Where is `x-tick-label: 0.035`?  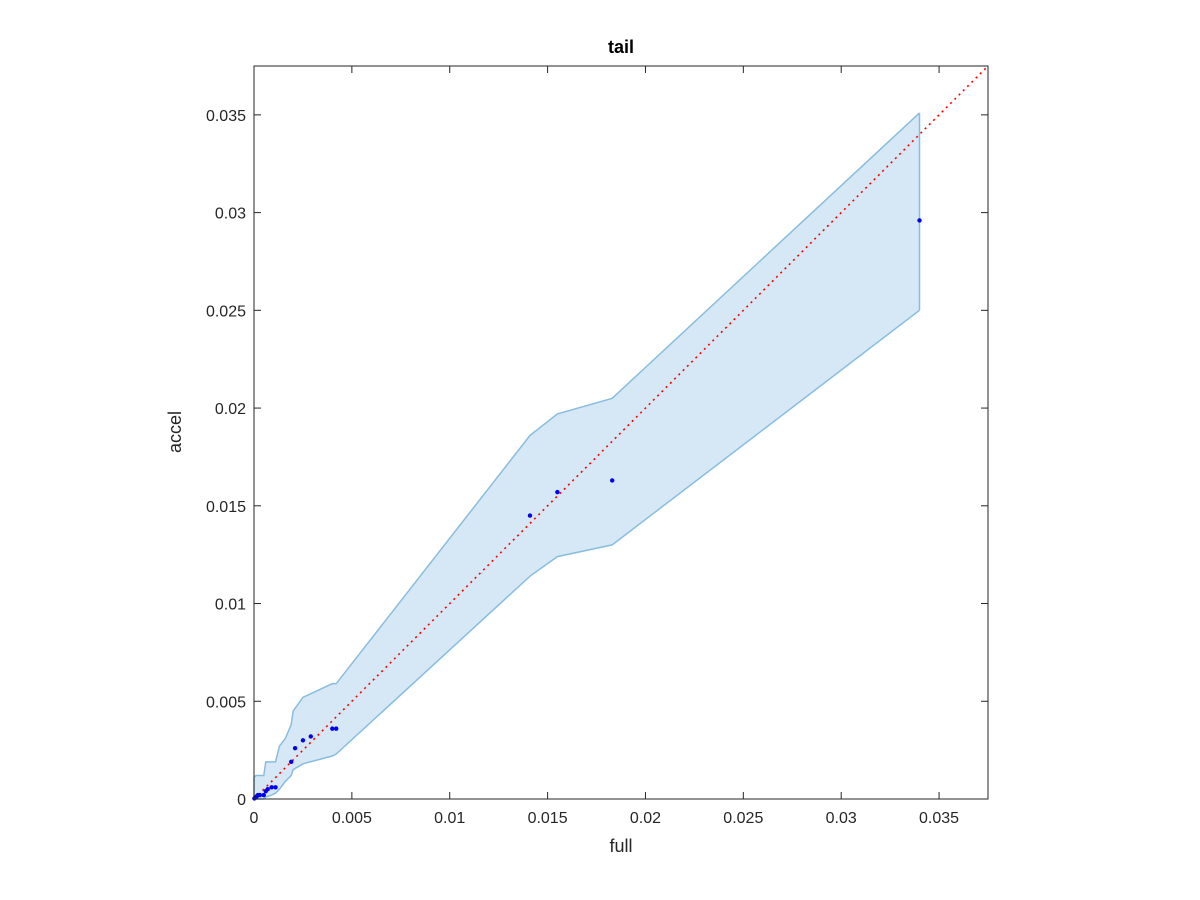 x-tick-label: 0.035 is located at coordinates (939, 818).